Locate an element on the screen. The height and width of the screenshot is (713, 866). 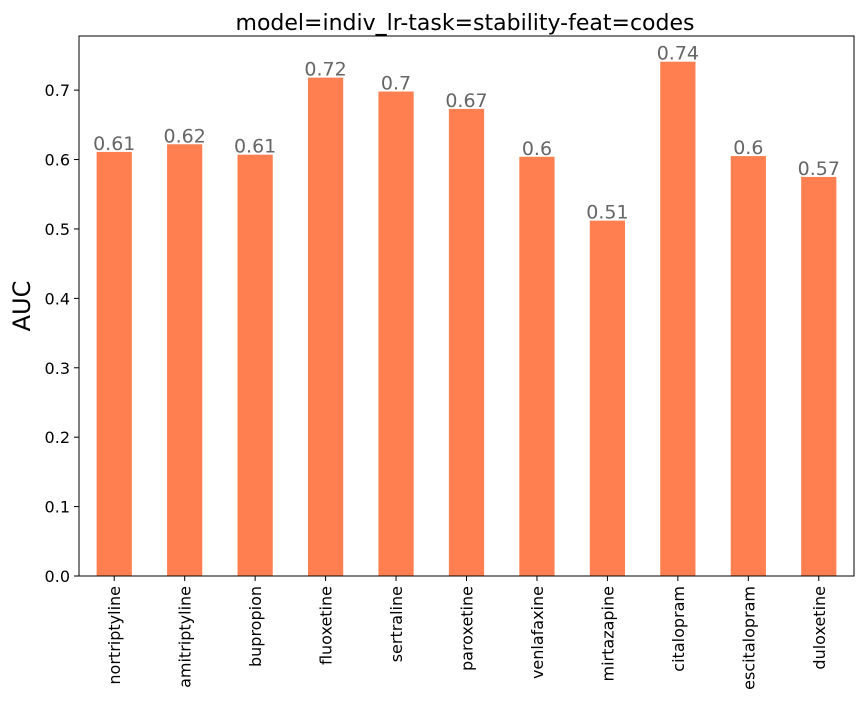
bar-citalopram is located at coordinates (678, 319).